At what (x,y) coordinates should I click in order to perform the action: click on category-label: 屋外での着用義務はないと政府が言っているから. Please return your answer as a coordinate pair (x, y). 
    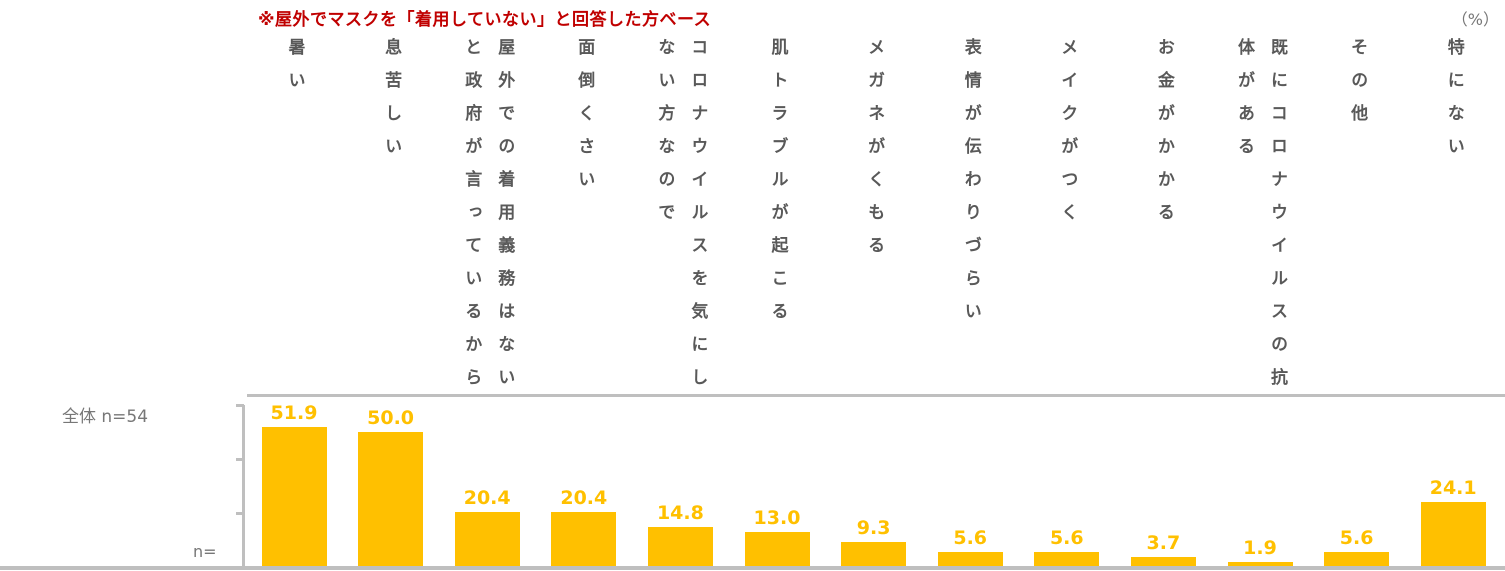
    Looking at the image, I should click on (488, 219).